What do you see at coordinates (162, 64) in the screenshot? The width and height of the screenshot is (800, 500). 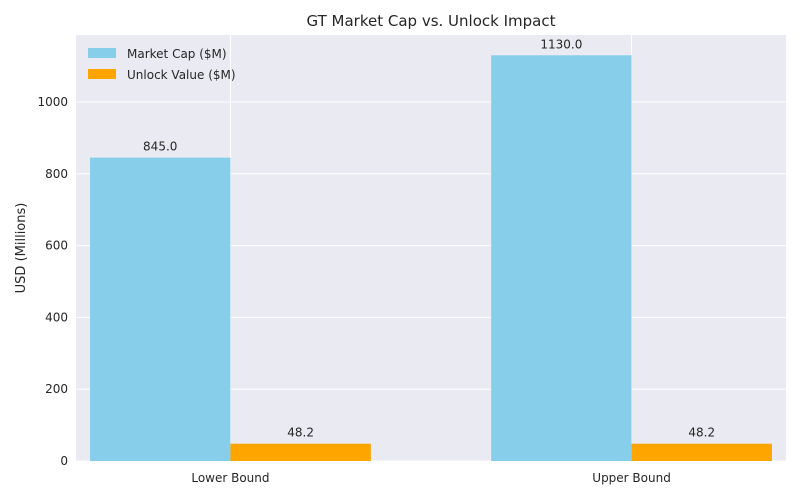 I see `legend: Market Cap ($M) Unlock Value ($M)` at bounding box center [162, 64].